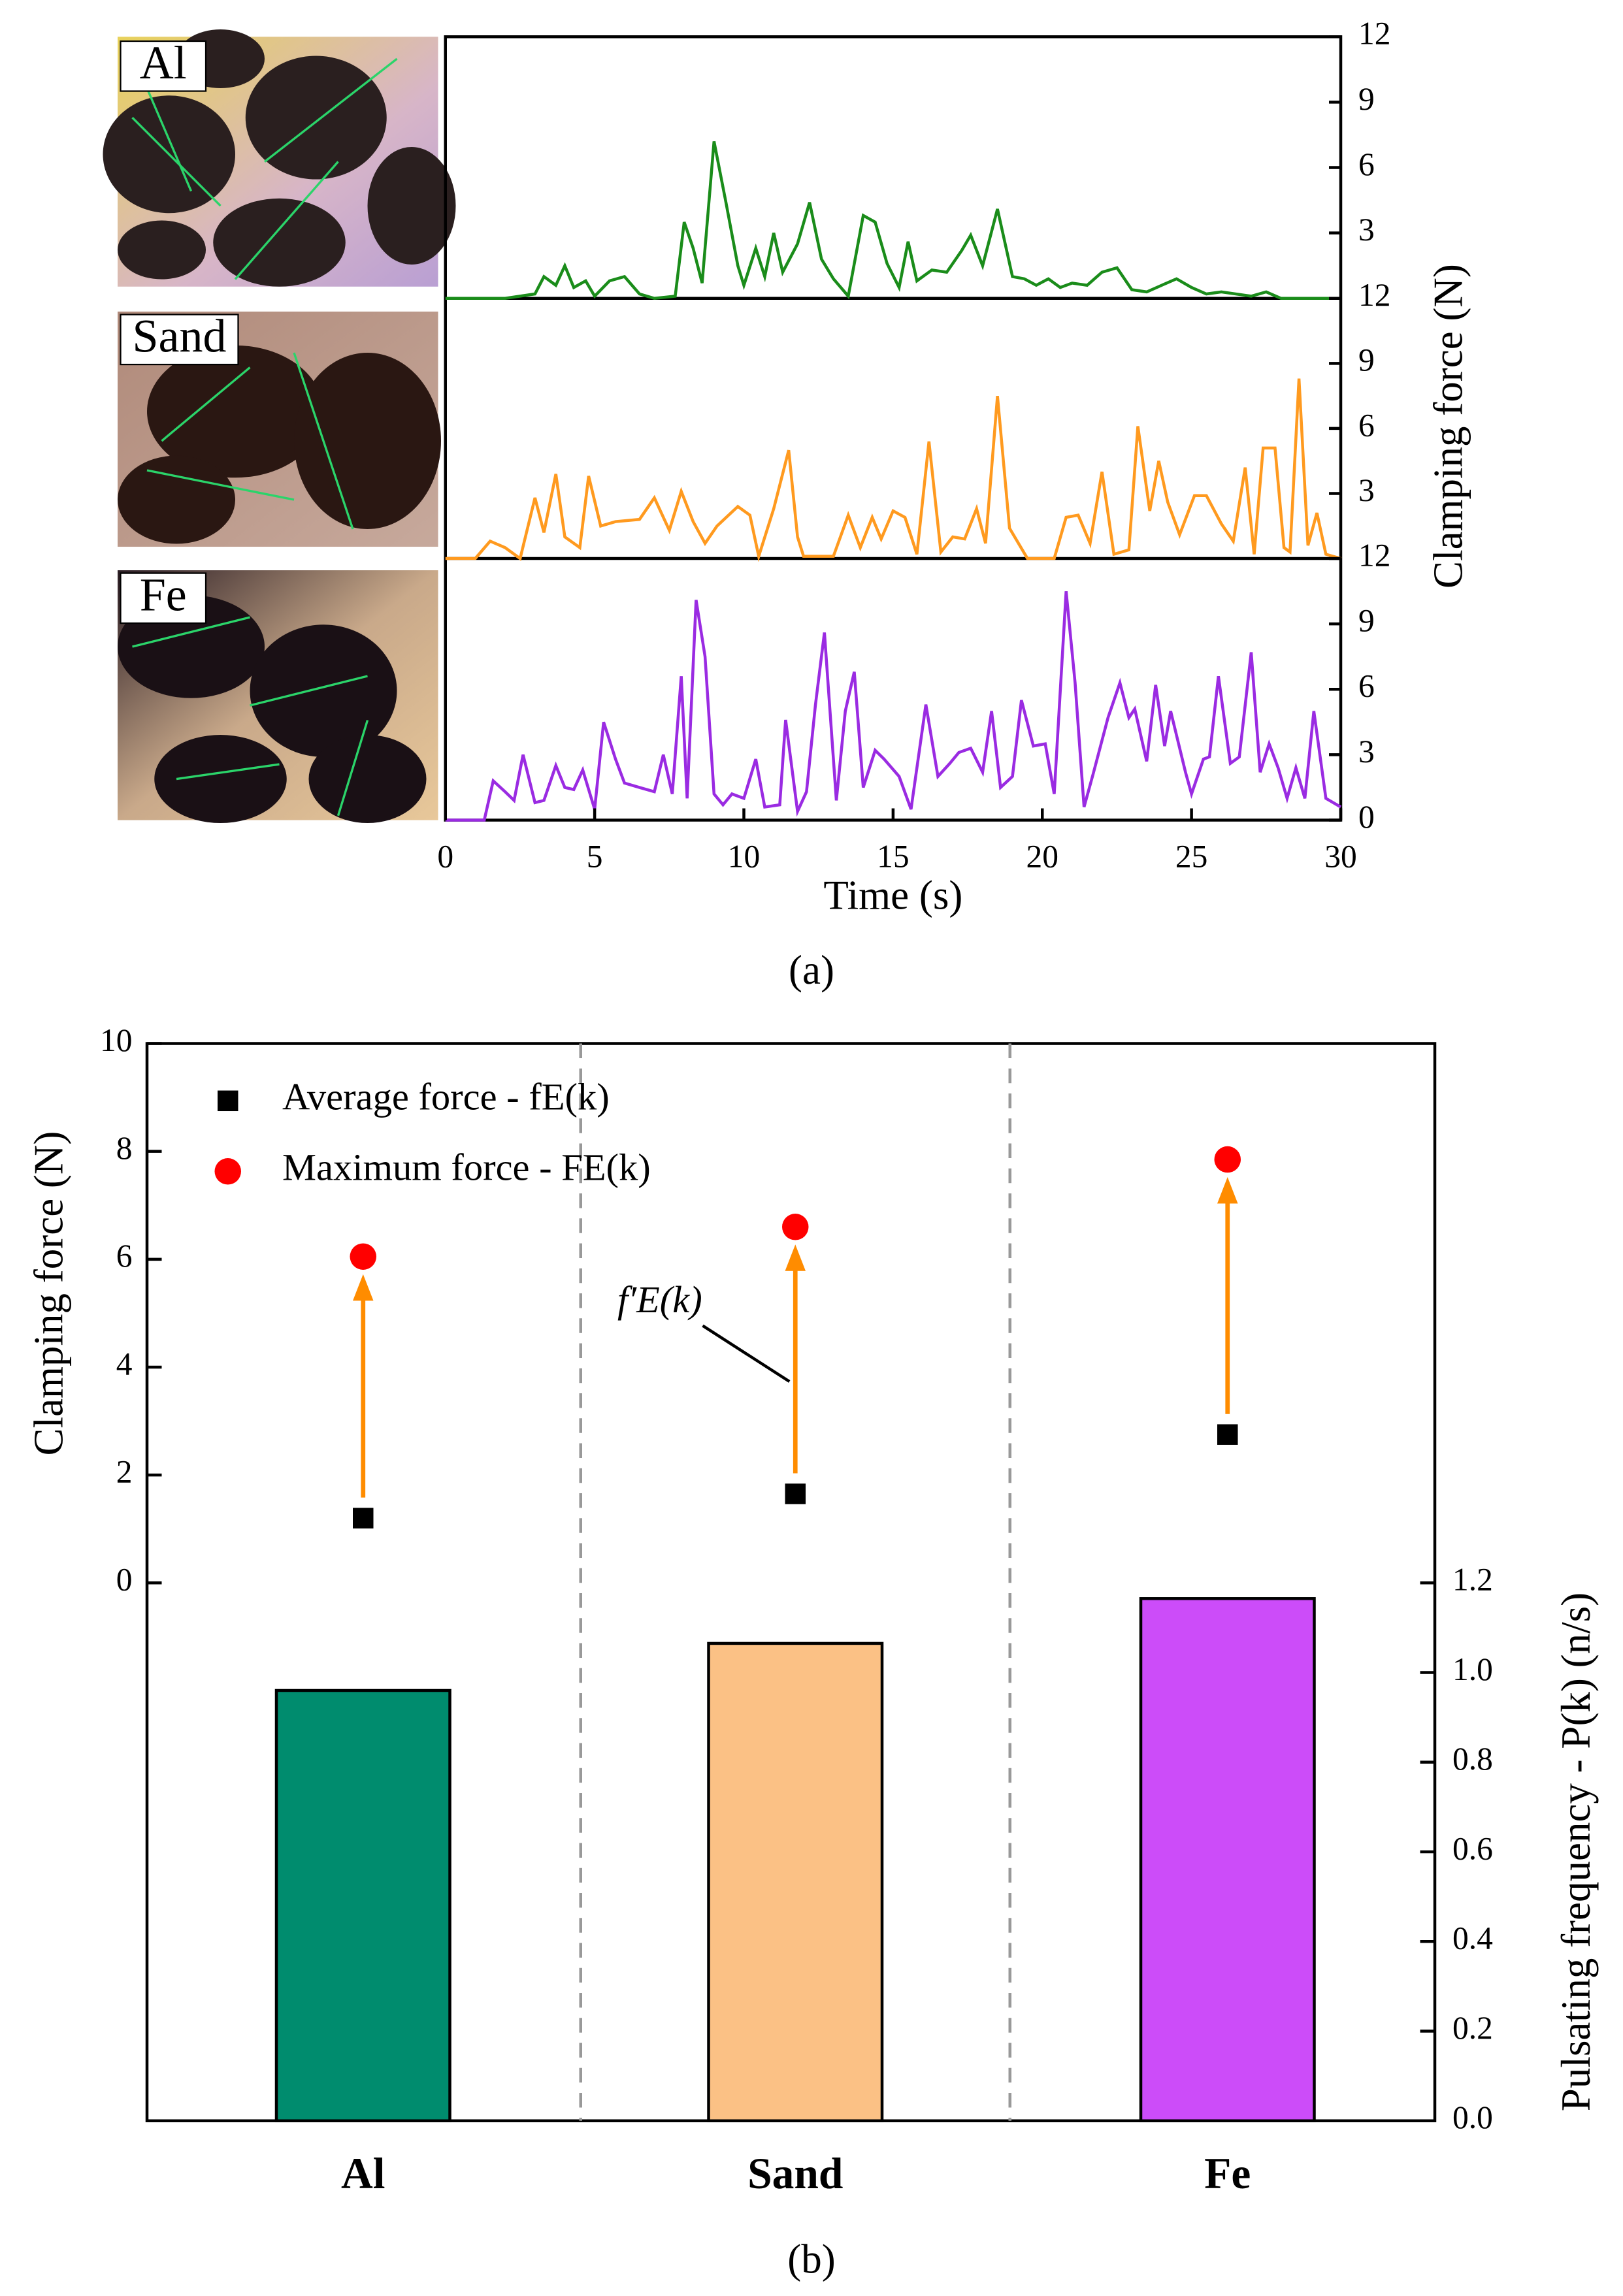 This screenshot has height=2296, width=1623. Describe the element at coordinates (660, 1299) in the screenshot. I see `annotation: f′E(k)` at that location.